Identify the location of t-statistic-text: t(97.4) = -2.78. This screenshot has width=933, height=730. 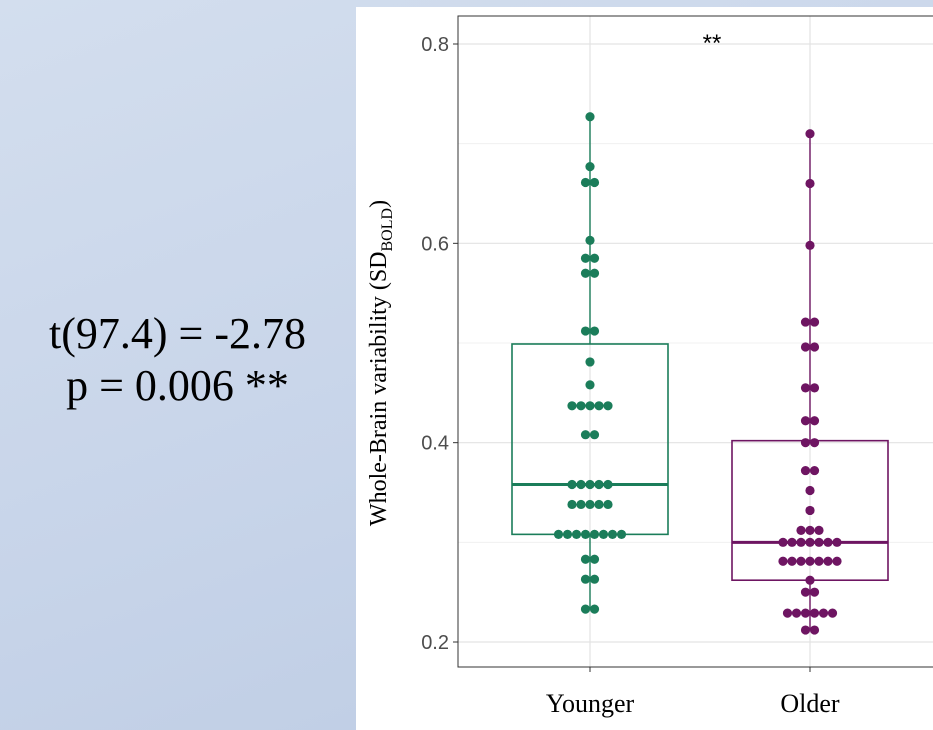
(177, 333).